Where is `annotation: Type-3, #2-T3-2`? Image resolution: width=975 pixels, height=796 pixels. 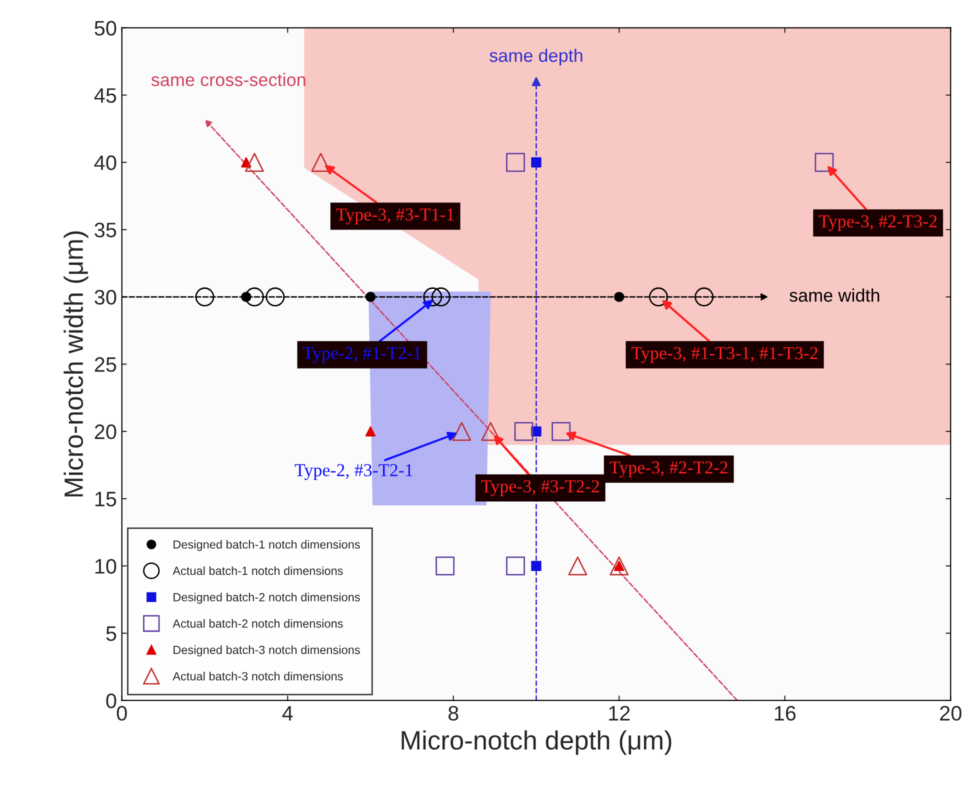
annotation: Type-3, #2-T3-2 is located at coordinates (877, 223).